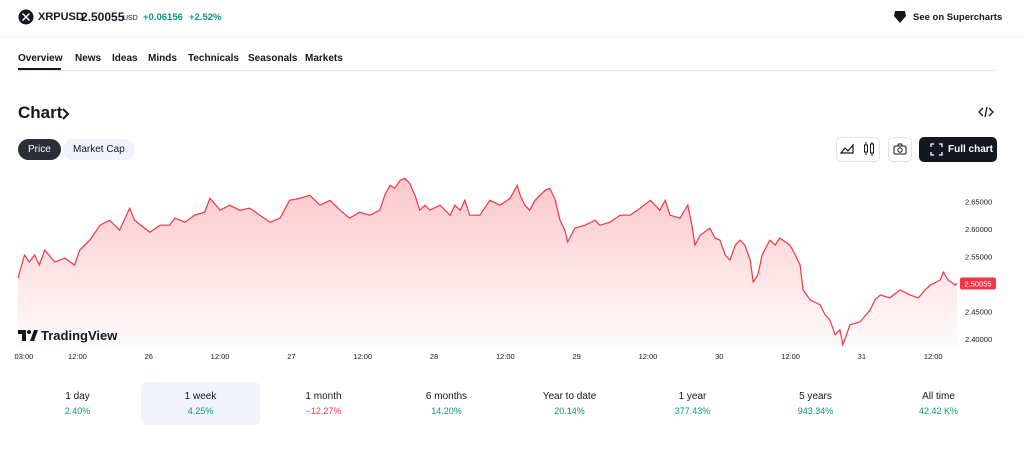 The width and height of the screenshot is (1024, 451). What do you see at coordinates (978, 229) in the screenshot?
I see `y-tick-label: 2.60000` at bounding box center [978, 229].